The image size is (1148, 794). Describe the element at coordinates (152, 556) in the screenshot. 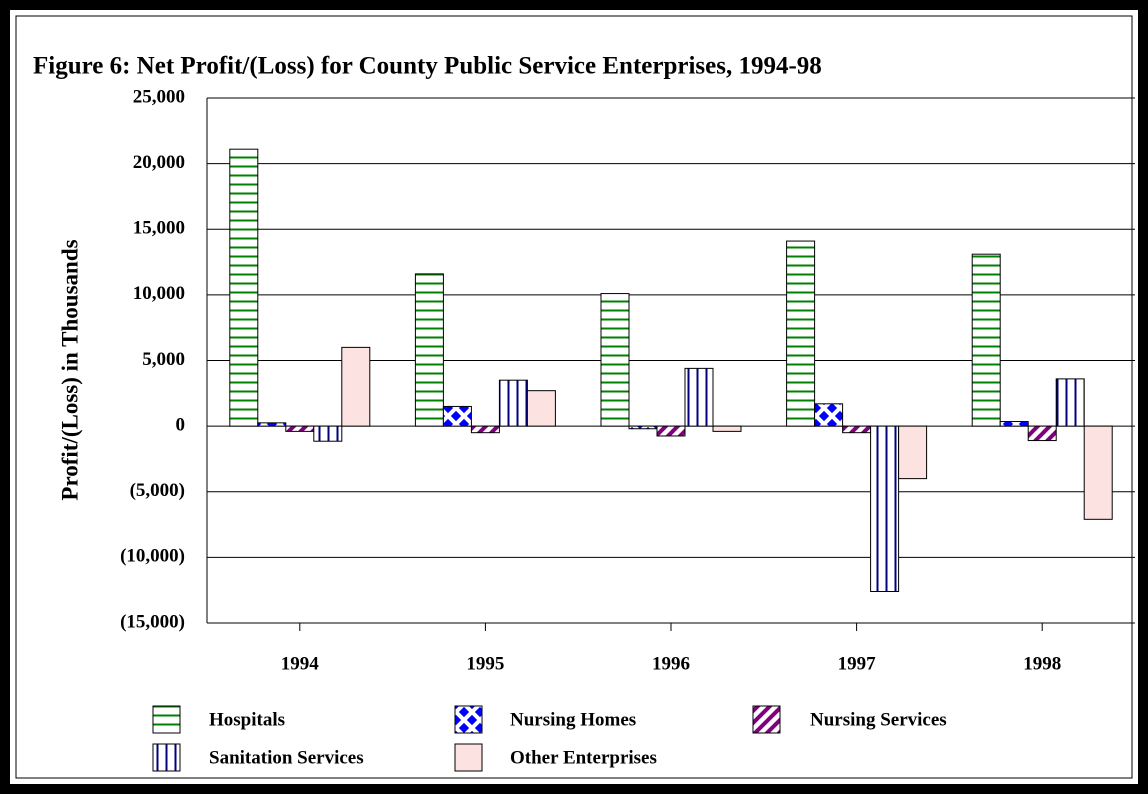

I see `y-tick-label: (10,000)` at that location.